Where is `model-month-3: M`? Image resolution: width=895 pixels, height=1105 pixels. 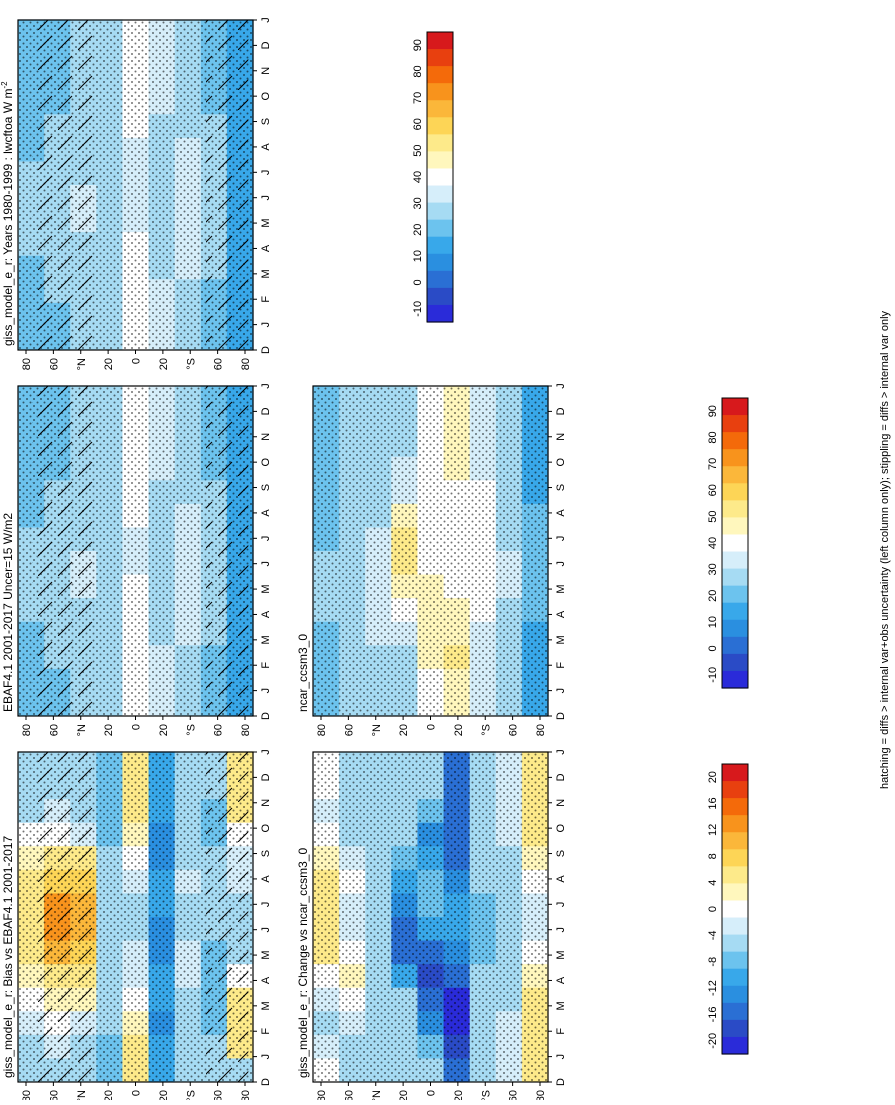 model-month-3: M is located at coordinates (266, 273).